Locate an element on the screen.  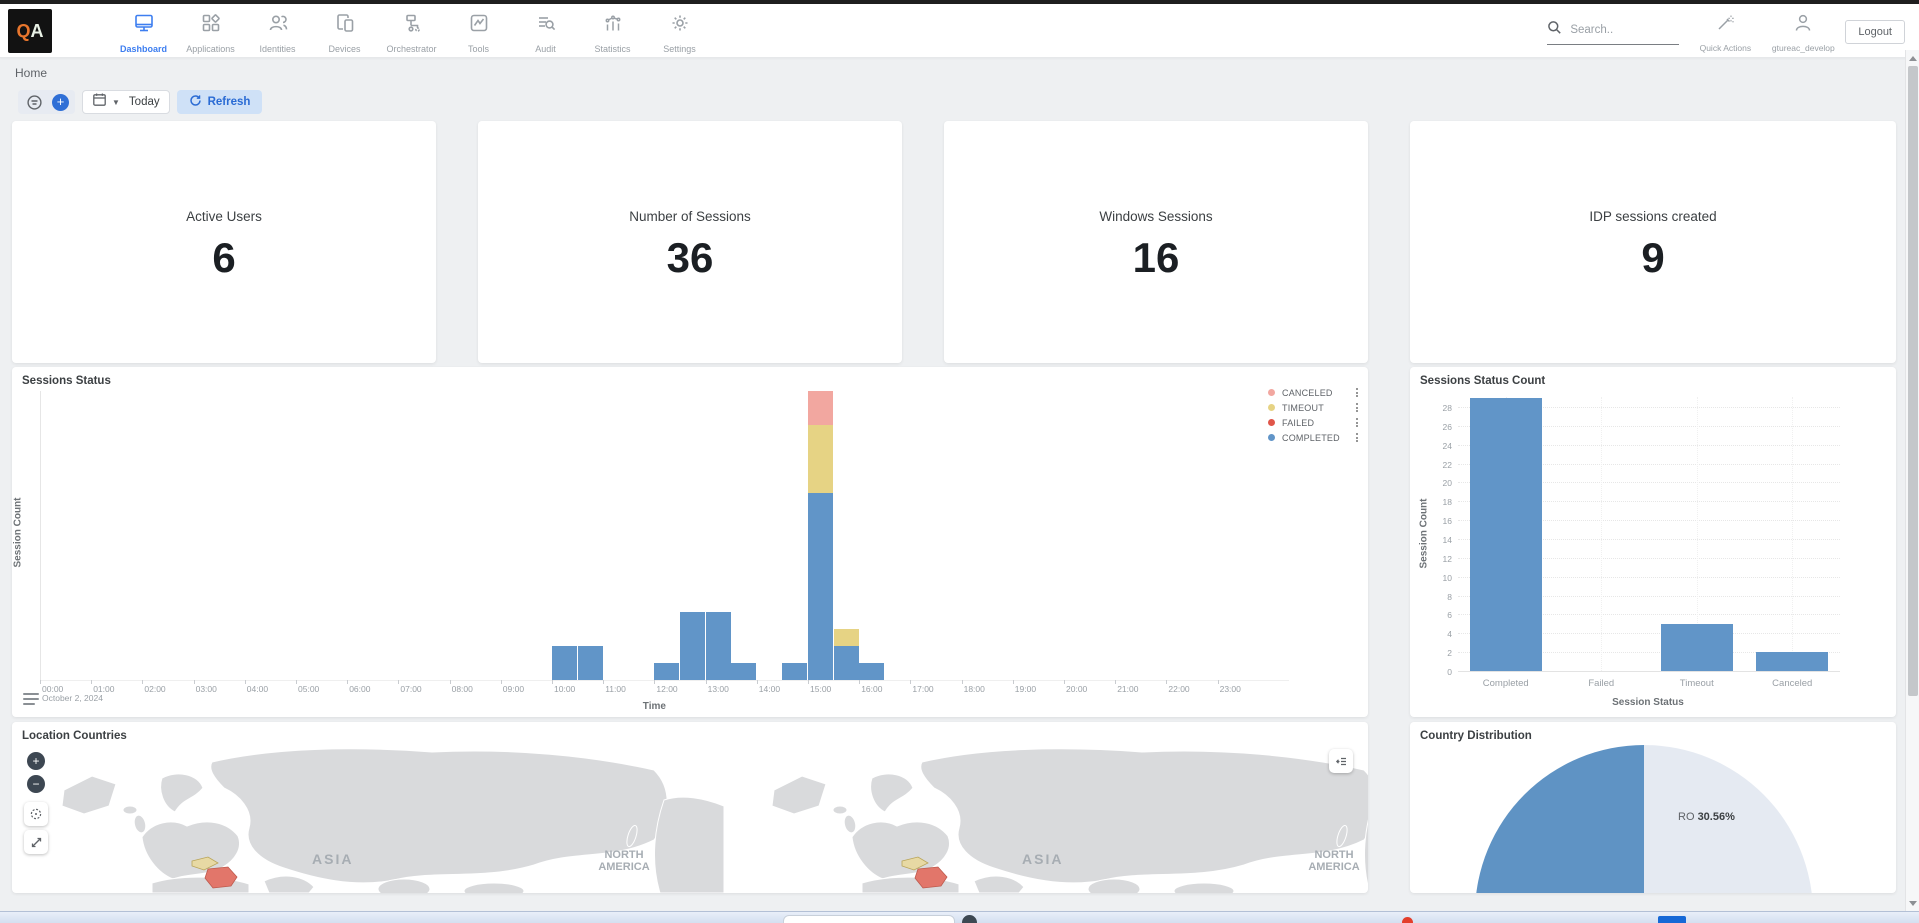
x-tick-label: 05:00 is located at coordinates (309, 689).